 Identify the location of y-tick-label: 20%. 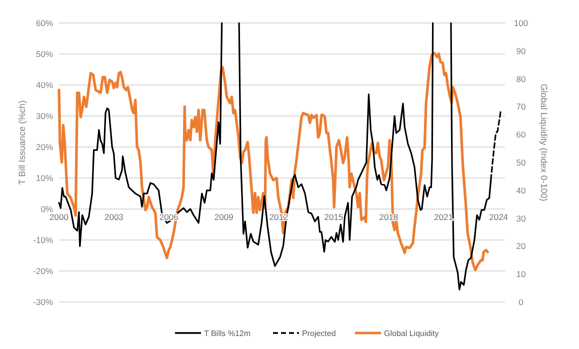
(45, 147).